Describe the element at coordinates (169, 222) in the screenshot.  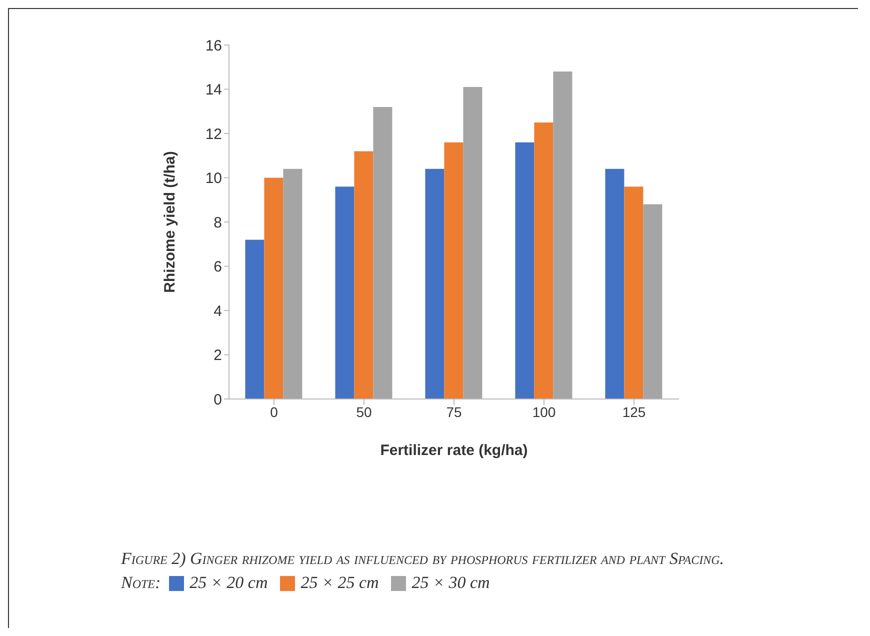
I see `y-axis-title: Rhizome yield (t/ha)` at that location.